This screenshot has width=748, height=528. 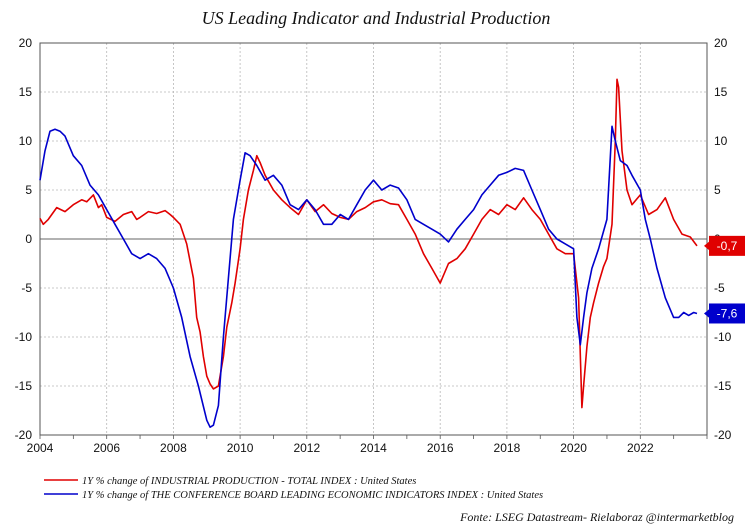 What do you see at coordinates (28, 190) in the screenshot?
I see `y-tick-label-left: 5` at bounding box center [28, 190].